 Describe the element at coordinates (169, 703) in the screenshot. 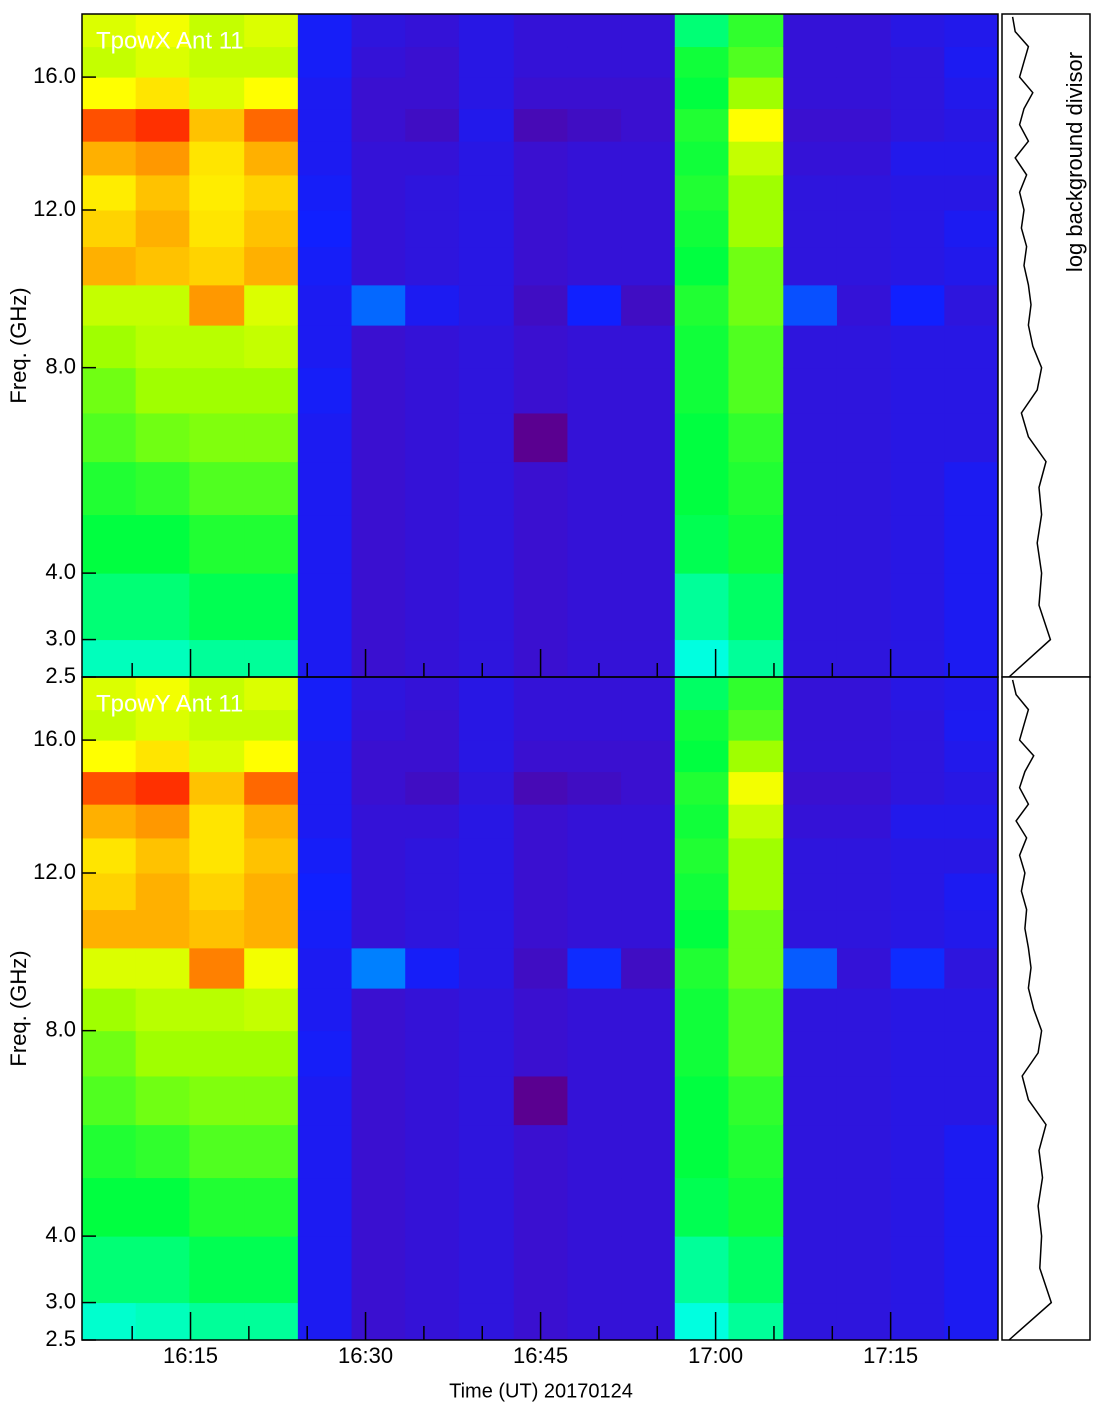

I see `panel-title: TpowY Ant 11` at that location.